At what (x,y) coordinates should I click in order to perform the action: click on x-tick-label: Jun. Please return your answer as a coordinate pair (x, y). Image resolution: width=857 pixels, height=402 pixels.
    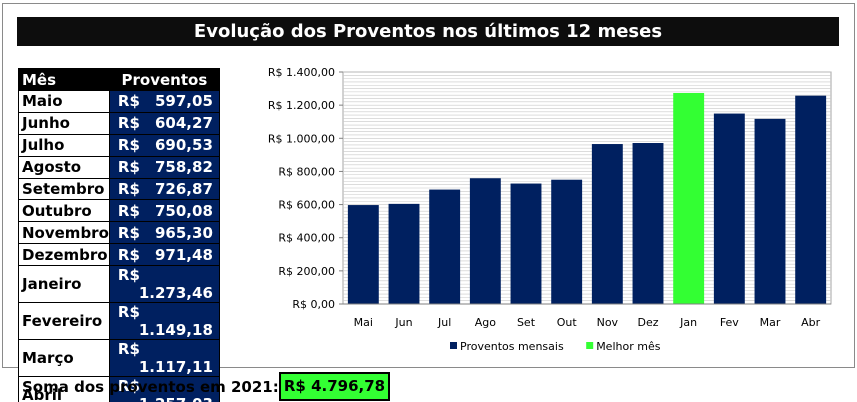
    Looking at the image, I should click on (403, 322).